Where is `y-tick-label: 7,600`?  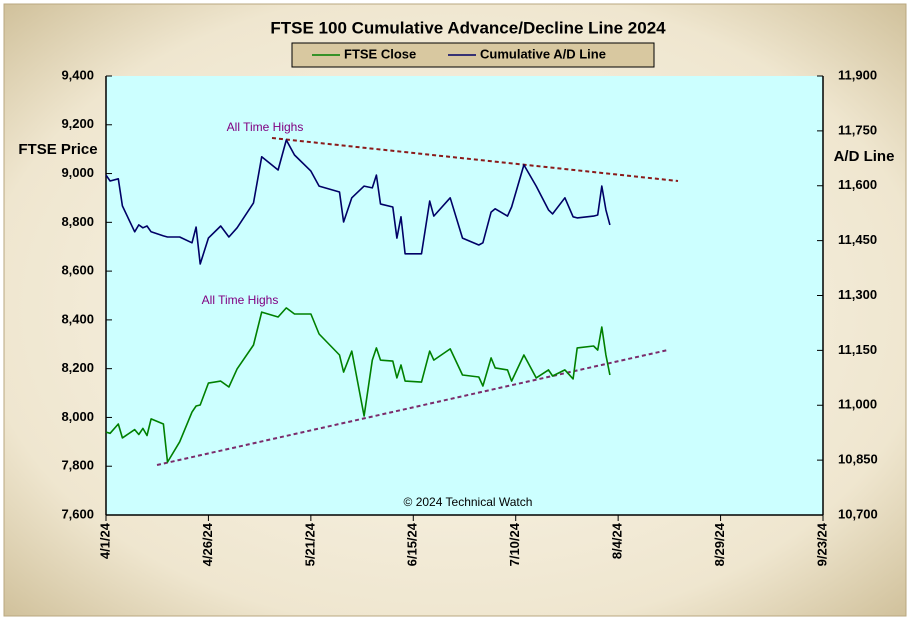 y-tick-label: 7,600 is located at coordinates (77, 513).